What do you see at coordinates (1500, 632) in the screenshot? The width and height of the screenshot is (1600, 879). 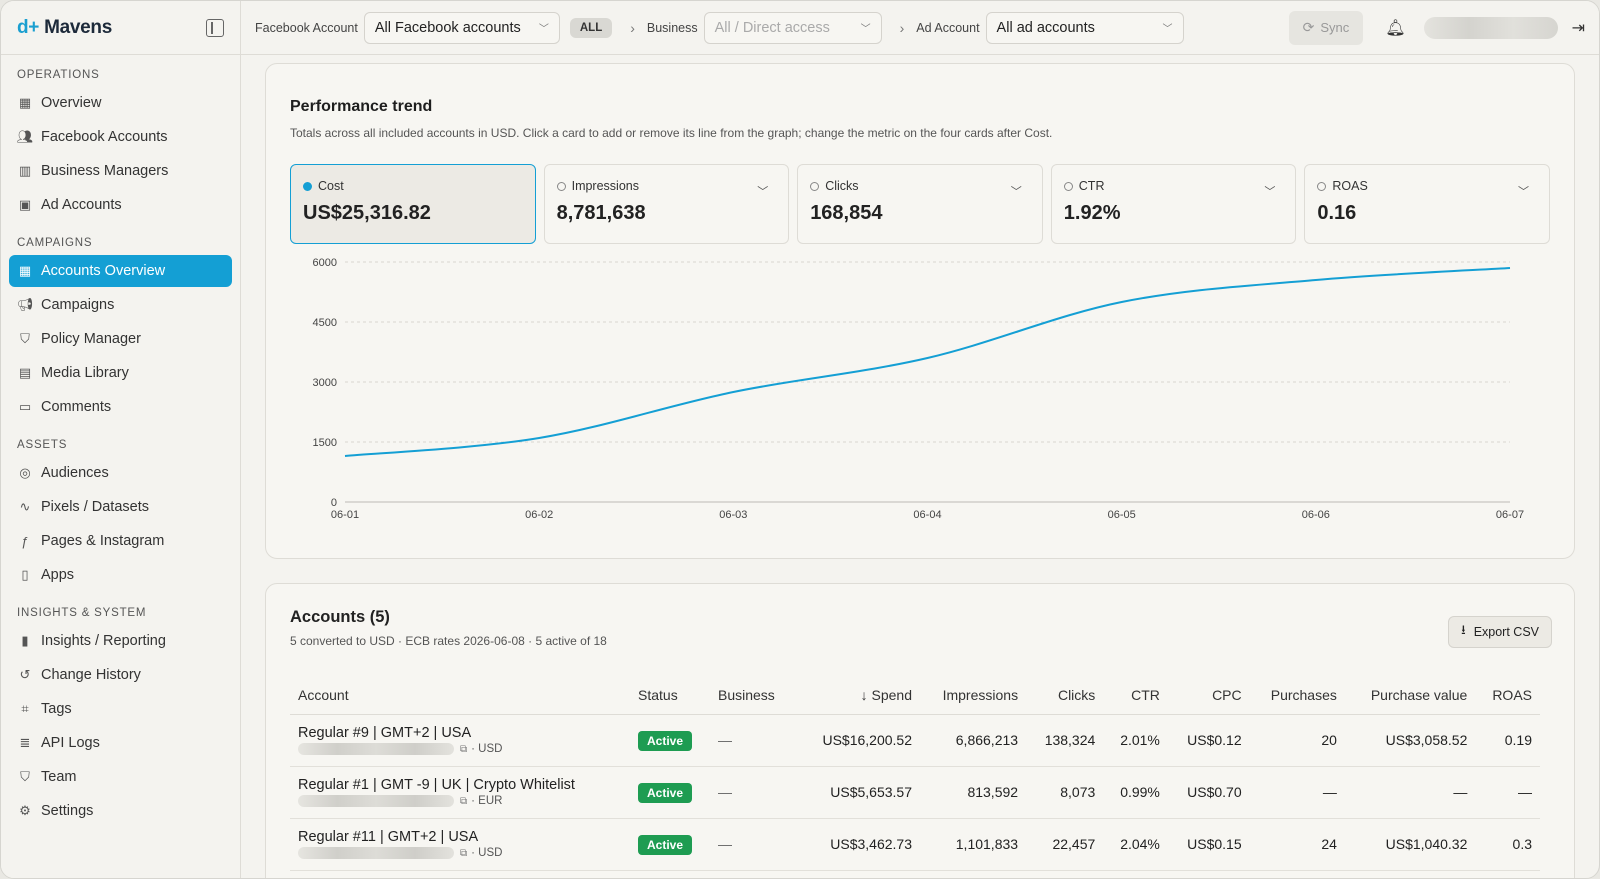 I see `export-csv-button: ⭳ Export CSV` at bounding box center [1500, 632].